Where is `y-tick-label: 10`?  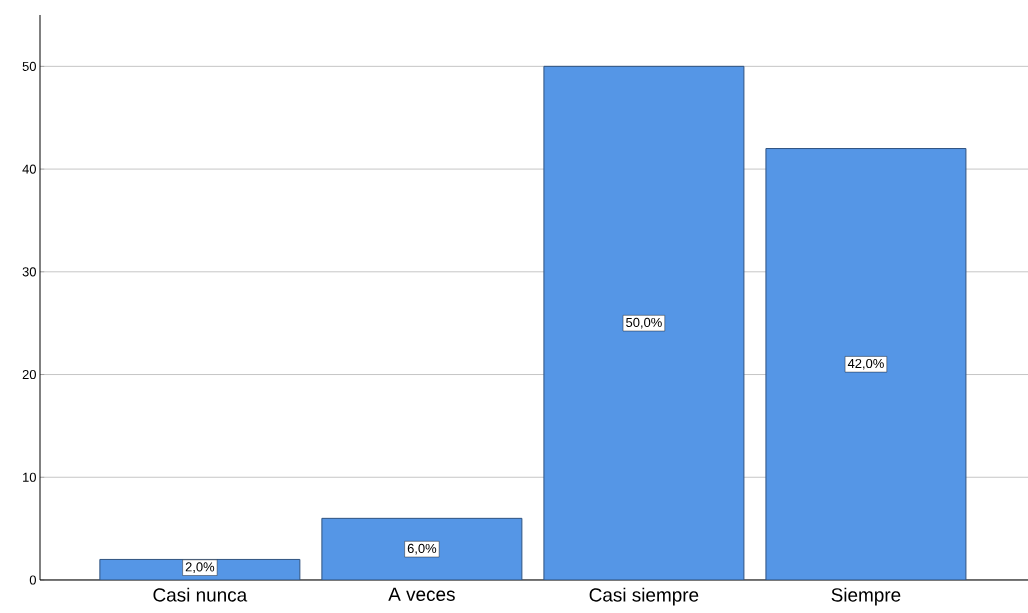
y-tick-label: 10 is located at coordinates (29, 477).